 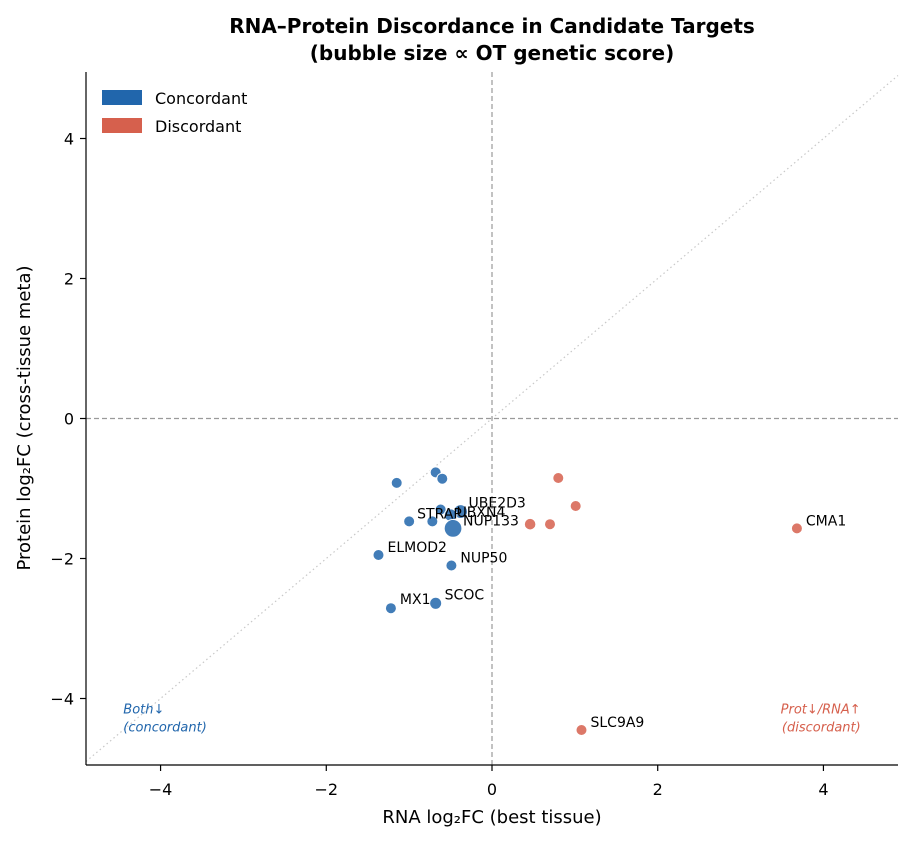 What do you see at coordinates (821, 710) in the screenshot?
I see `quadrant-label-line: Prot↓/RNA↑` at bounding box center [821, 710].